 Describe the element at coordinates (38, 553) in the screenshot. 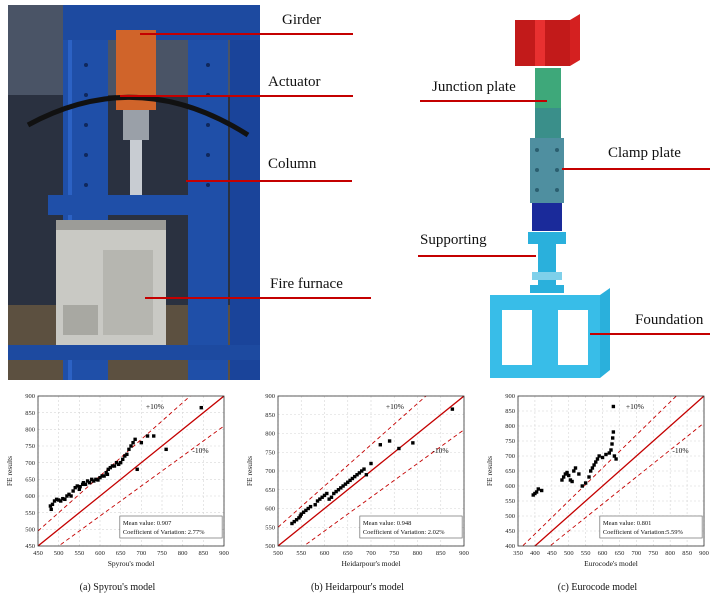

I see `x-tick-label: 450` at that location.